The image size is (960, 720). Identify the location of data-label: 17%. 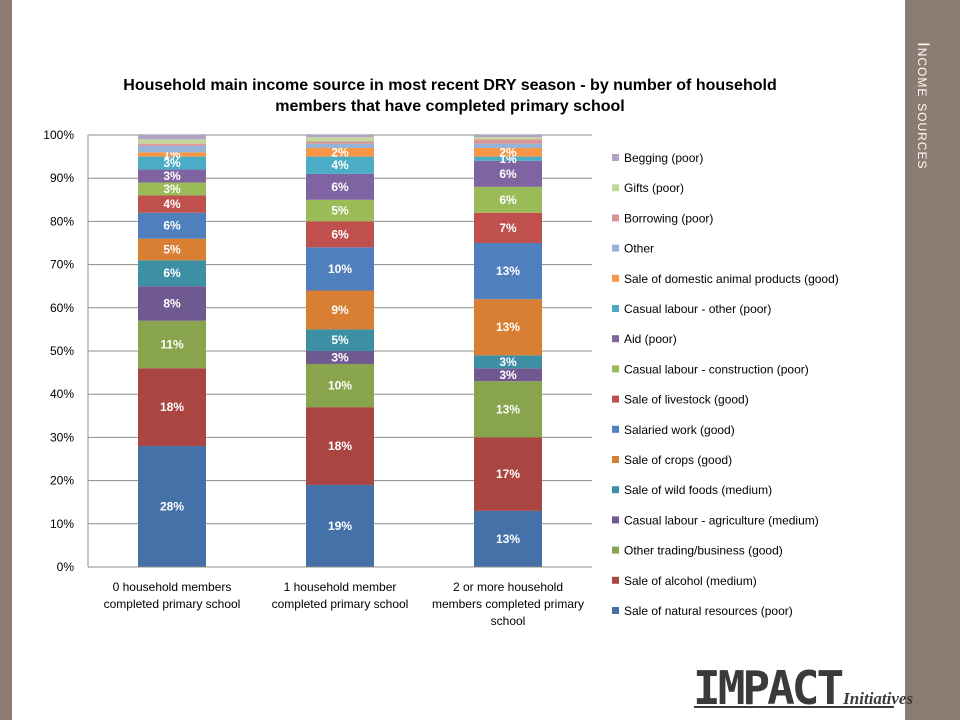
(508, 474).